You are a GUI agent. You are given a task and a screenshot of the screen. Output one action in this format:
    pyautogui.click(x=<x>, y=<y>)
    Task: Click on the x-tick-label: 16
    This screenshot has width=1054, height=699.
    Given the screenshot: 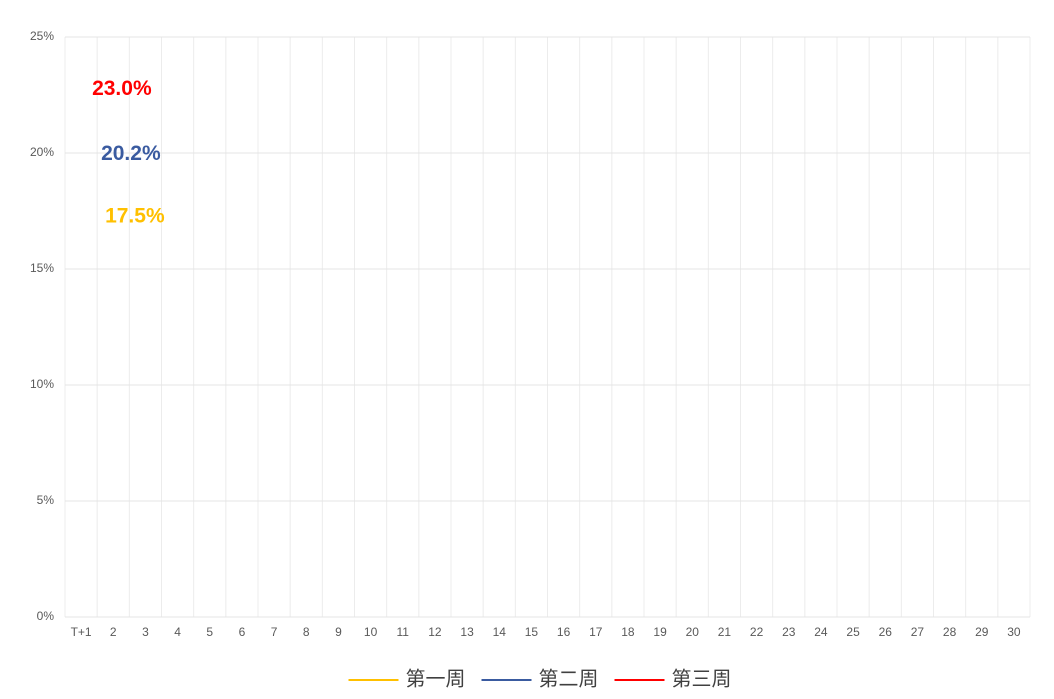 What is the action you would take?
    pyautogui.click(x=564, y=632)
    